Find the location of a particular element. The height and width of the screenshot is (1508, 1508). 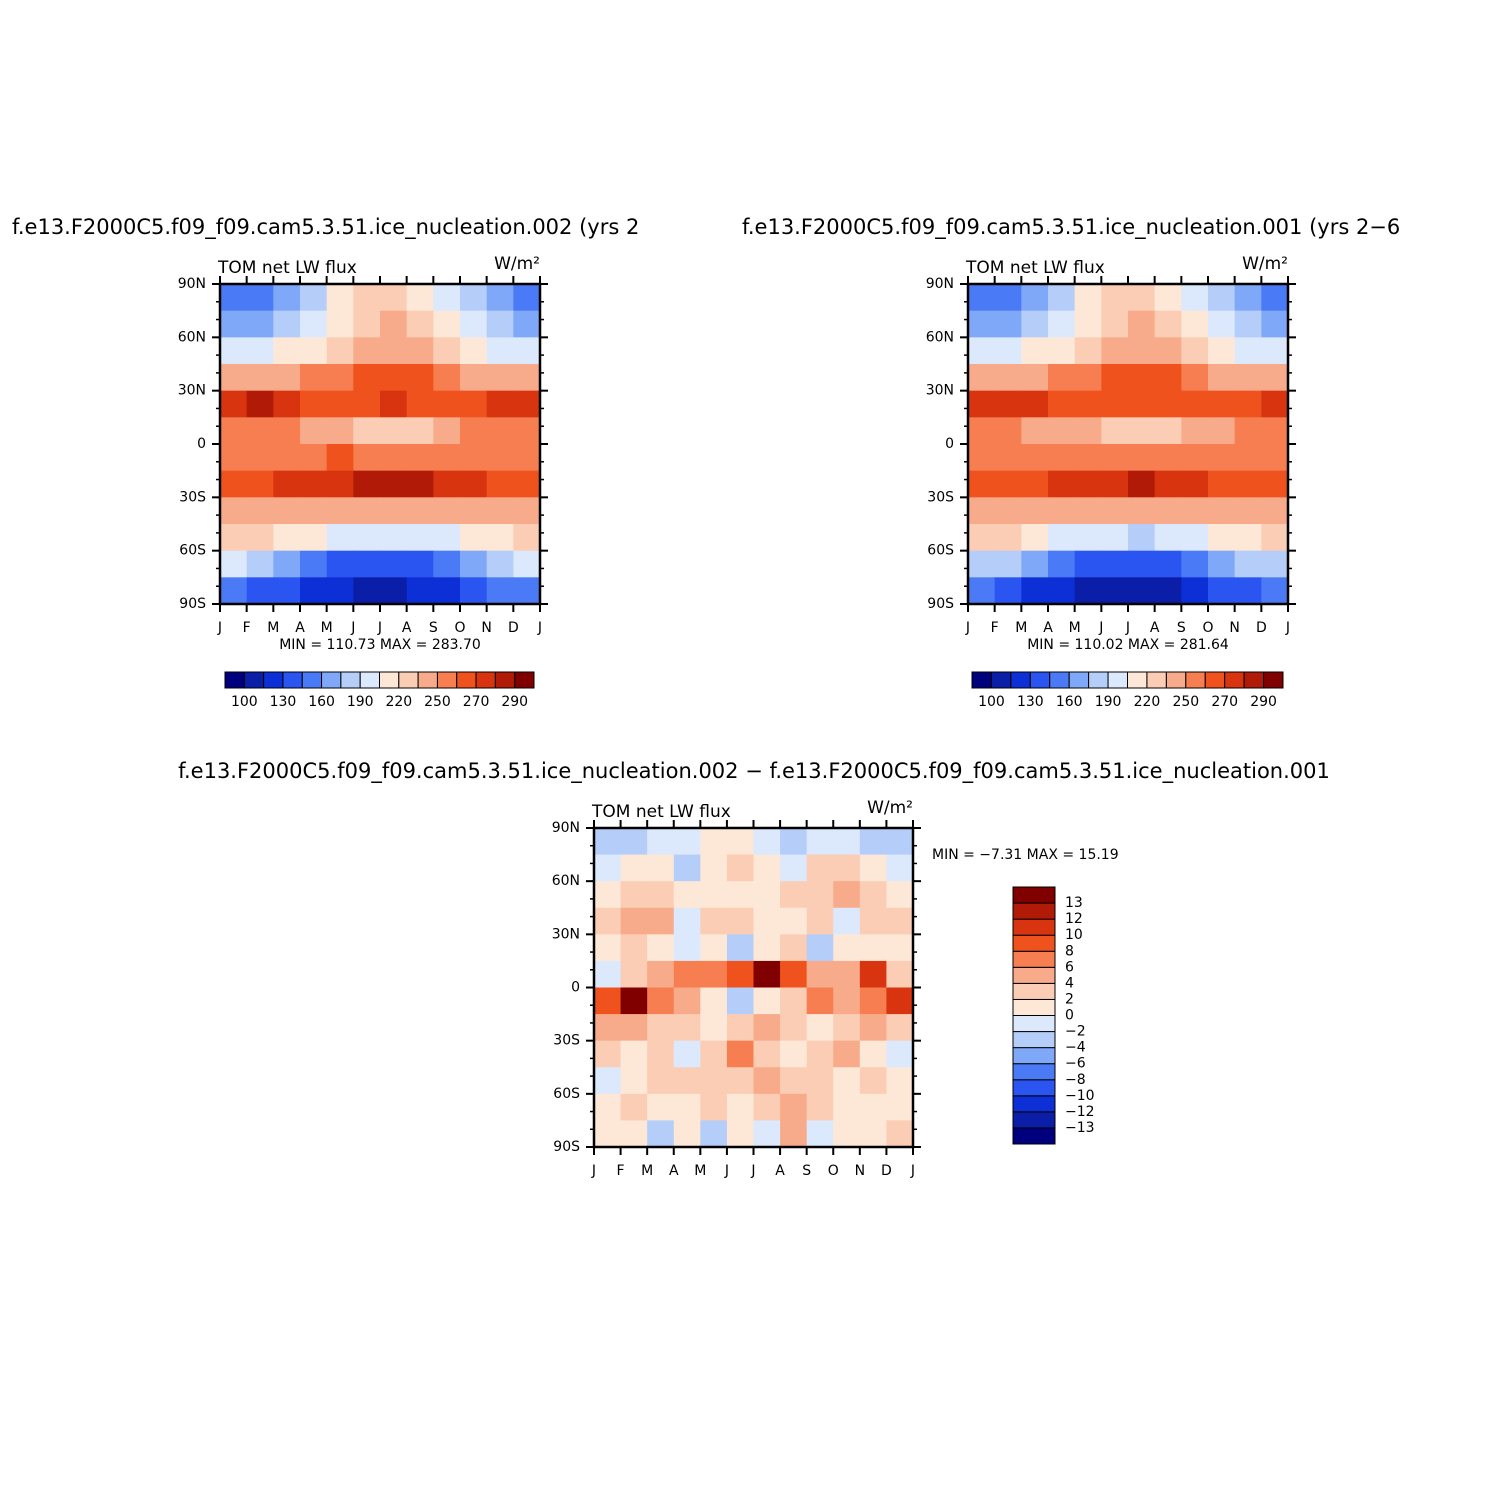

y-tick-label: 60S is located at coordinates (192, 551).